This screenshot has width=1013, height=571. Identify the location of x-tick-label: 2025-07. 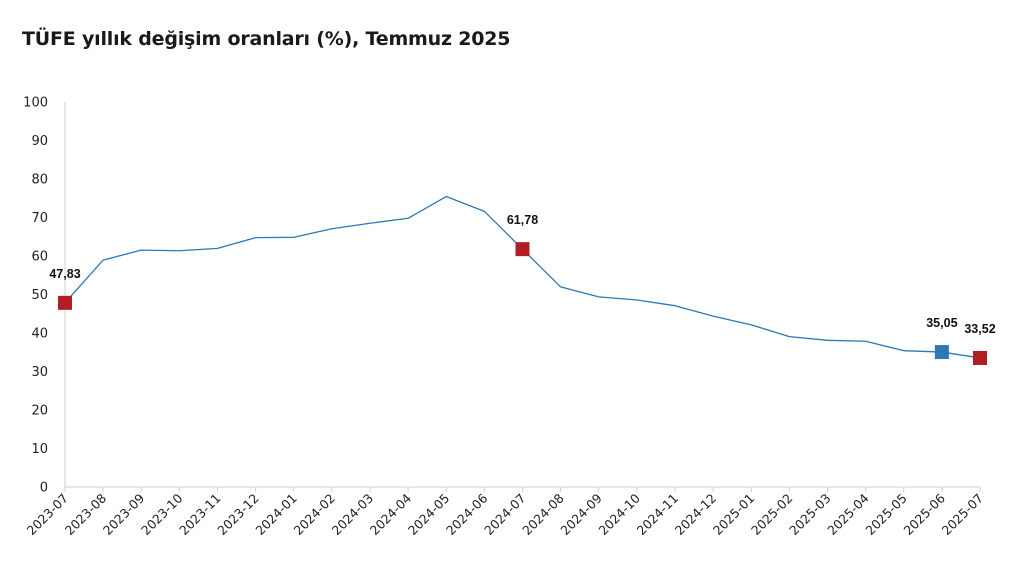
(963, 515).